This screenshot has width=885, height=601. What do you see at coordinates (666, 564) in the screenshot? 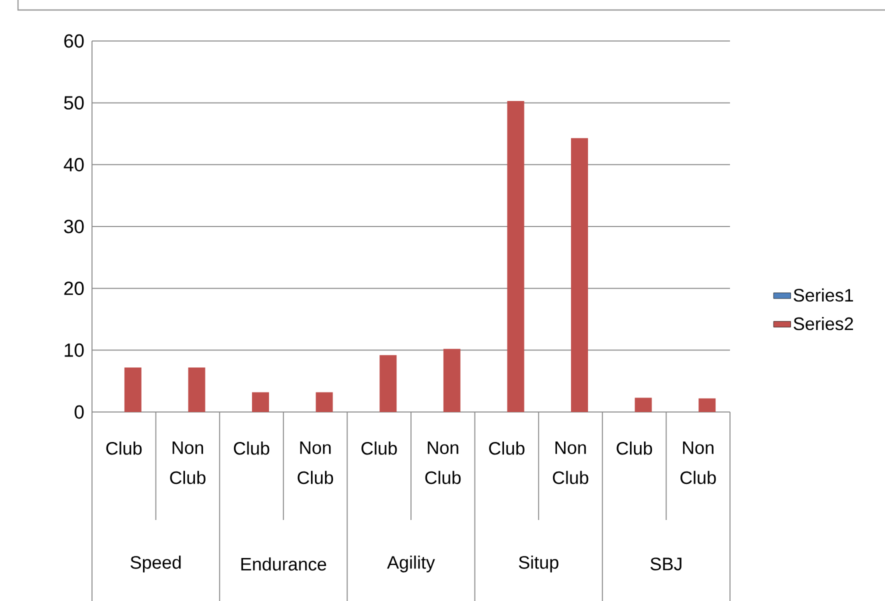
I see `text: SBJ` at bounding box center [666, 564].